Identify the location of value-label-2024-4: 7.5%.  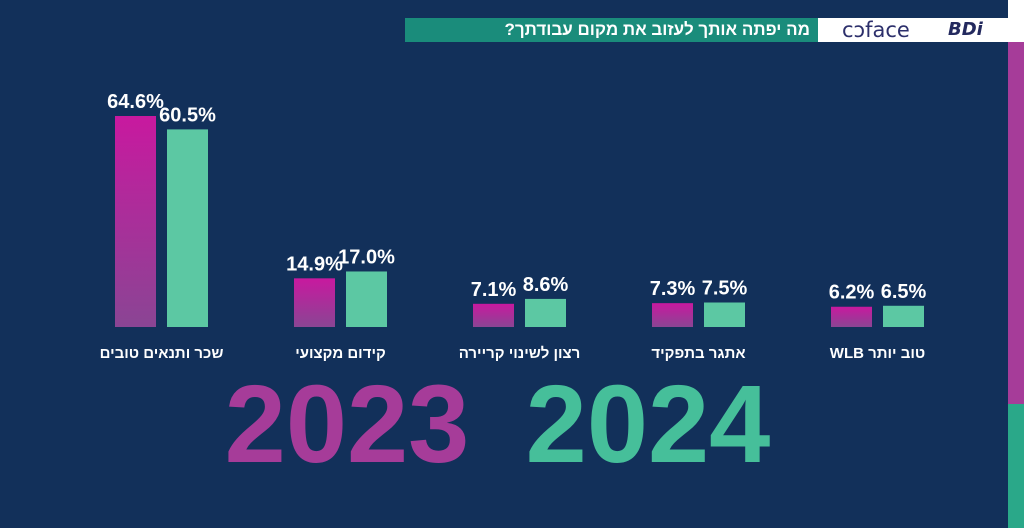
(725, 289).